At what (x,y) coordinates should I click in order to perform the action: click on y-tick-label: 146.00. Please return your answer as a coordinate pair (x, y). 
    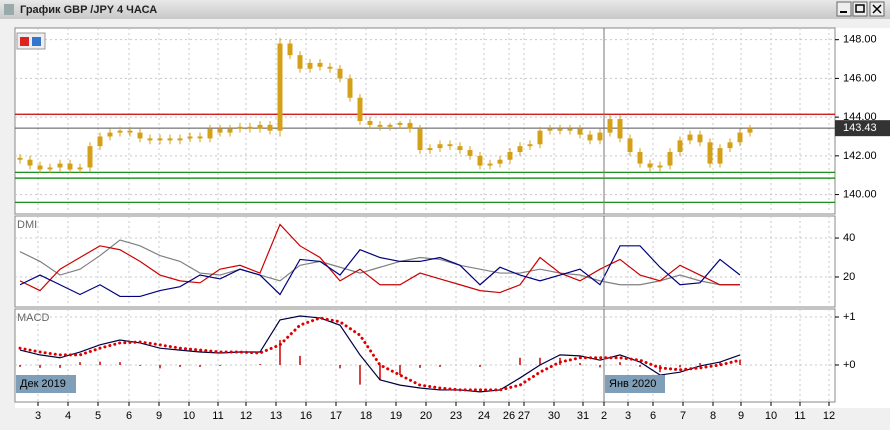
    Looking at the image, I should click on (860, 78).